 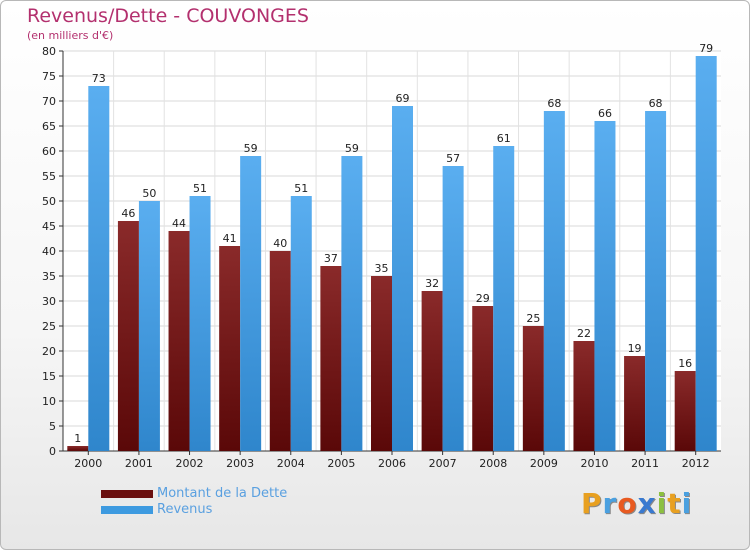 What do you see at coordinates (128, 213) in the screenshot?
I see `data-label-dette: 46` at bounding box center [128, 213].